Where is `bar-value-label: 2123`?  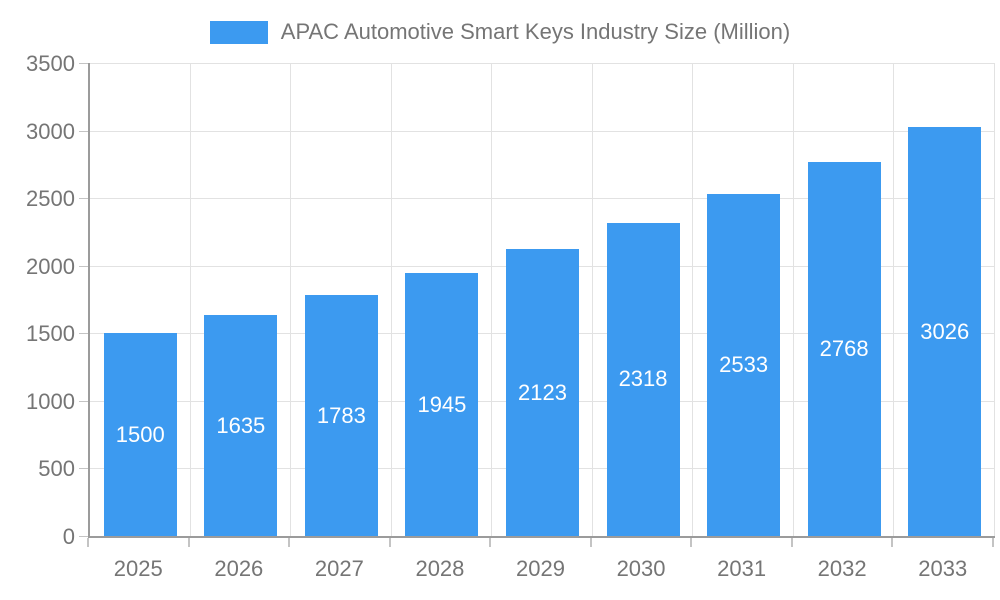 bar-value-label: 2123 is located at coordinates (542, 392).